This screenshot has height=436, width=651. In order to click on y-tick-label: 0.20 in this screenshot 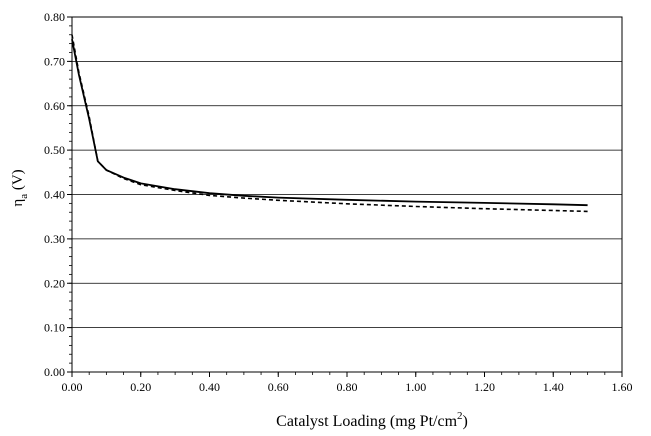, I will do `click(54, 283)`.